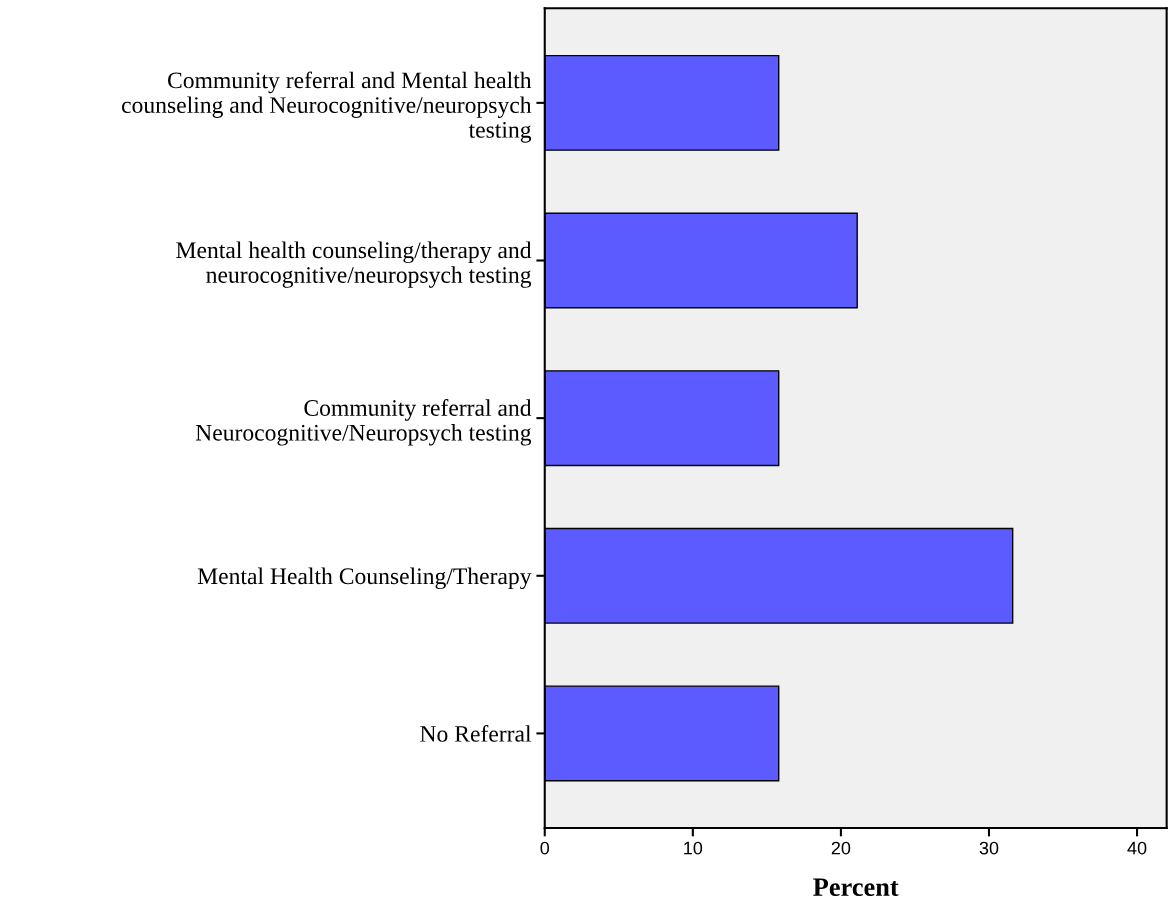 This screenshot has height=920, width=1169. What do you see at coordinates (693, 848) in the screenshot?
I see `x-tick-label: 10` at bounding box center [693, 848].